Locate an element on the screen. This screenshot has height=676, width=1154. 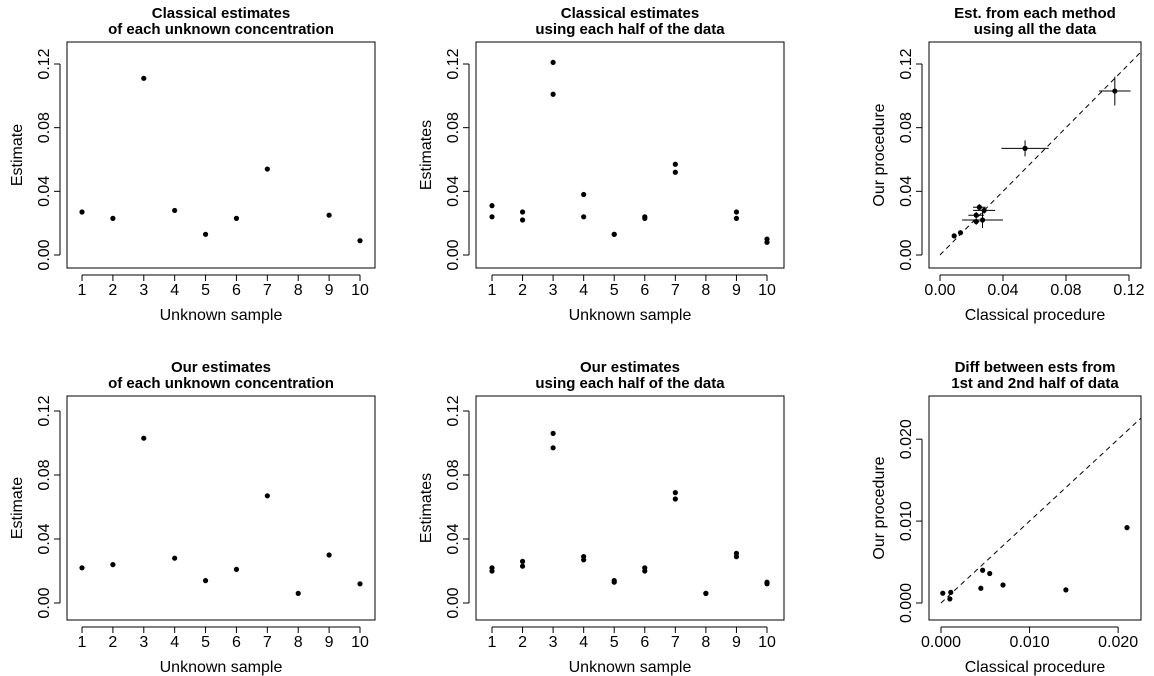
chart-title-line-2: of each unknown concentration is located at coordinates (221, 29).